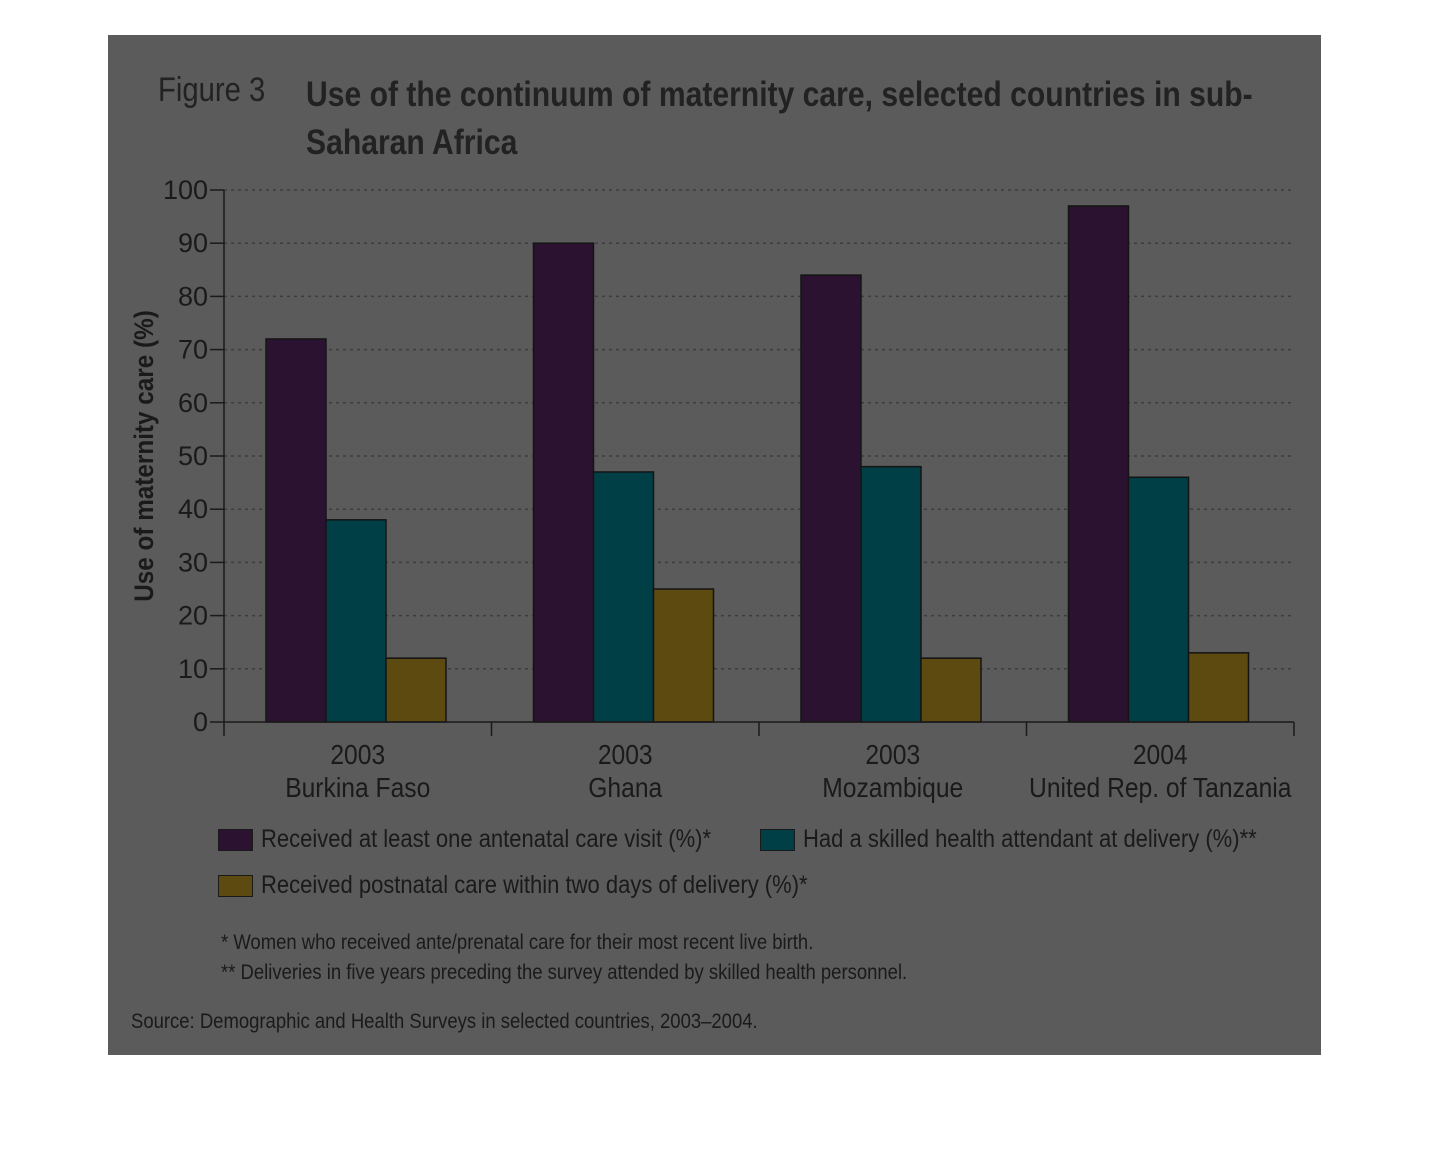  I want to click on y-tick-label: 80, so click(193, 296).